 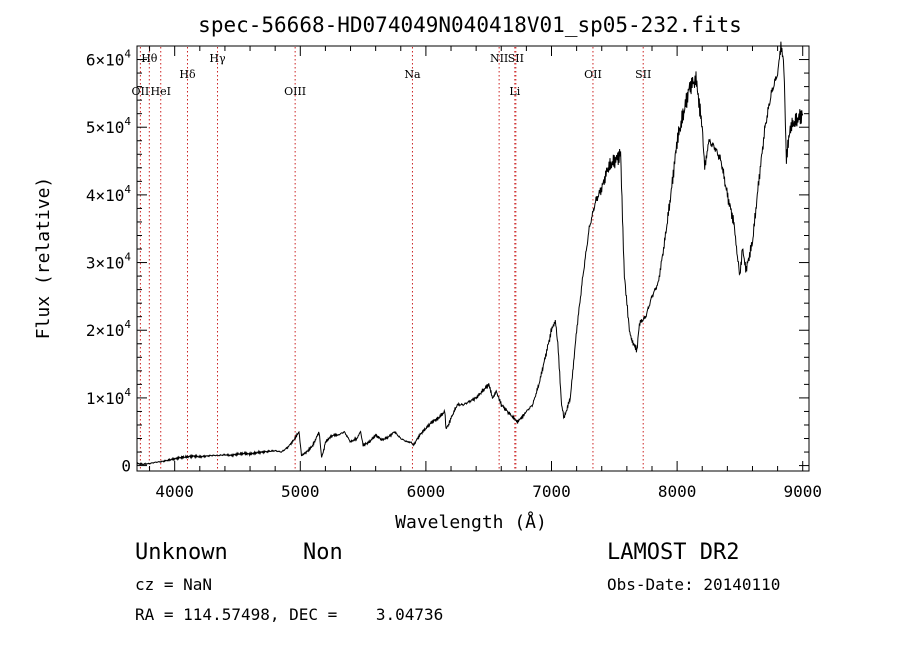 What do you see at coordinates (300, 491) in the screenshot?
I see `x-tick-label: 5000` at bounding box center [300, 491].